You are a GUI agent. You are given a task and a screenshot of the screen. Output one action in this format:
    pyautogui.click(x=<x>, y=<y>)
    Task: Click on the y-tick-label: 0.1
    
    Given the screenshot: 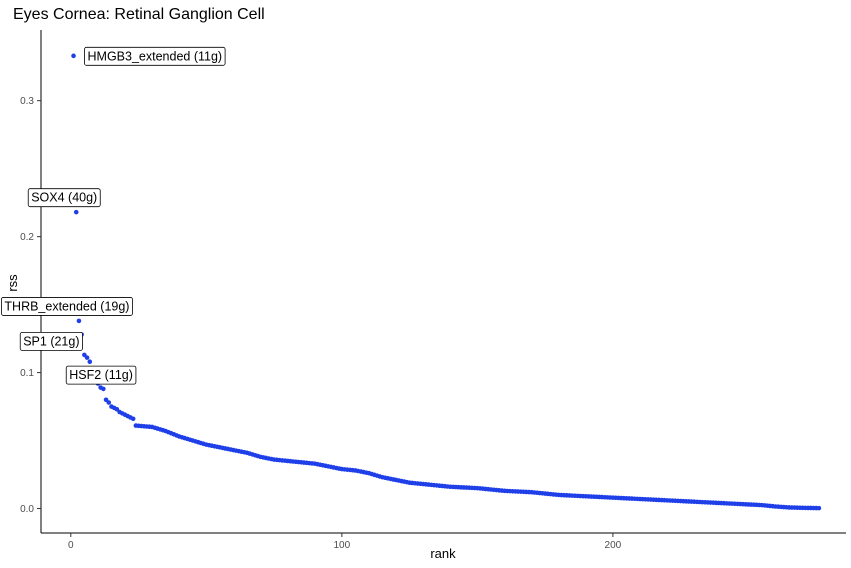 What is the action you would take?
    pyautogui.click(x=27, y=373)
    